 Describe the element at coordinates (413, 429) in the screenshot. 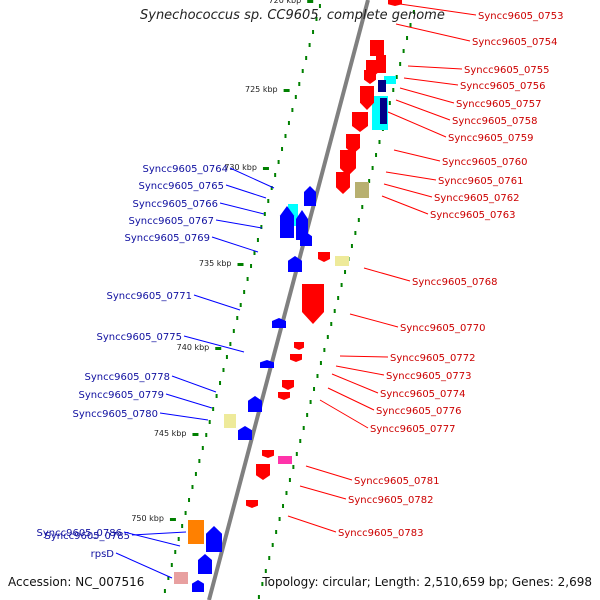

I see `forward-gene-label: Syncc9605_0777` at that location.